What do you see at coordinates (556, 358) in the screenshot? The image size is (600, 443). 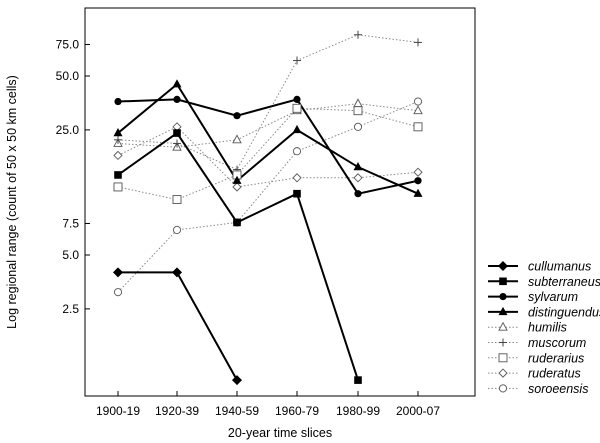 I see `legend-label-ruderarius: ruderarius` at bounding box center [556, 358].